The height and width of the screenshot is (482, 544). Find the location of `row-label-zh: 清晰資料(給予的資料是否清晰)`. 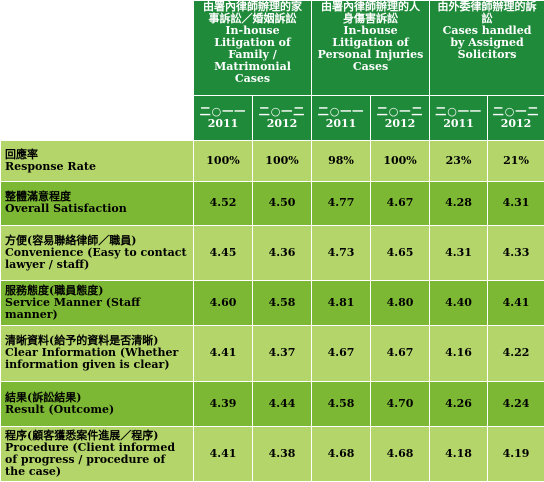

row-label-zh: 清晰資料(給予的資料是否清晰) is located at coordinates (82, 341).